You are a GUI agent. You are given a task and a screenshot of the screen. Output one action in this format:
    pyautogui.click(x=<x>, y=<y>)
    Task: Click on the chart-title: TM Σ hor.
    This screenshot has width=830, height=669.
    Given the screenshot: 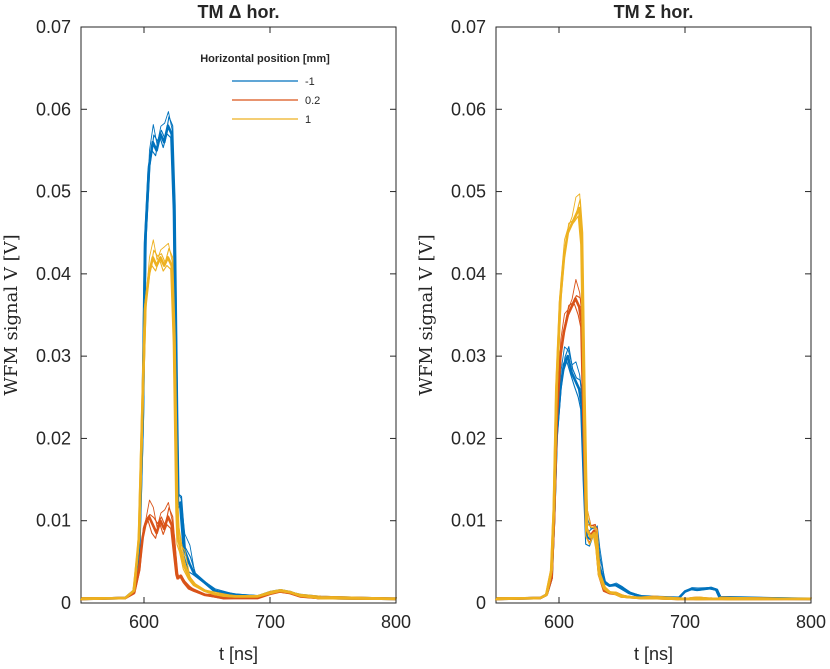 What is the action you would take?
    pyautogui.click(x=654, y=12)
    